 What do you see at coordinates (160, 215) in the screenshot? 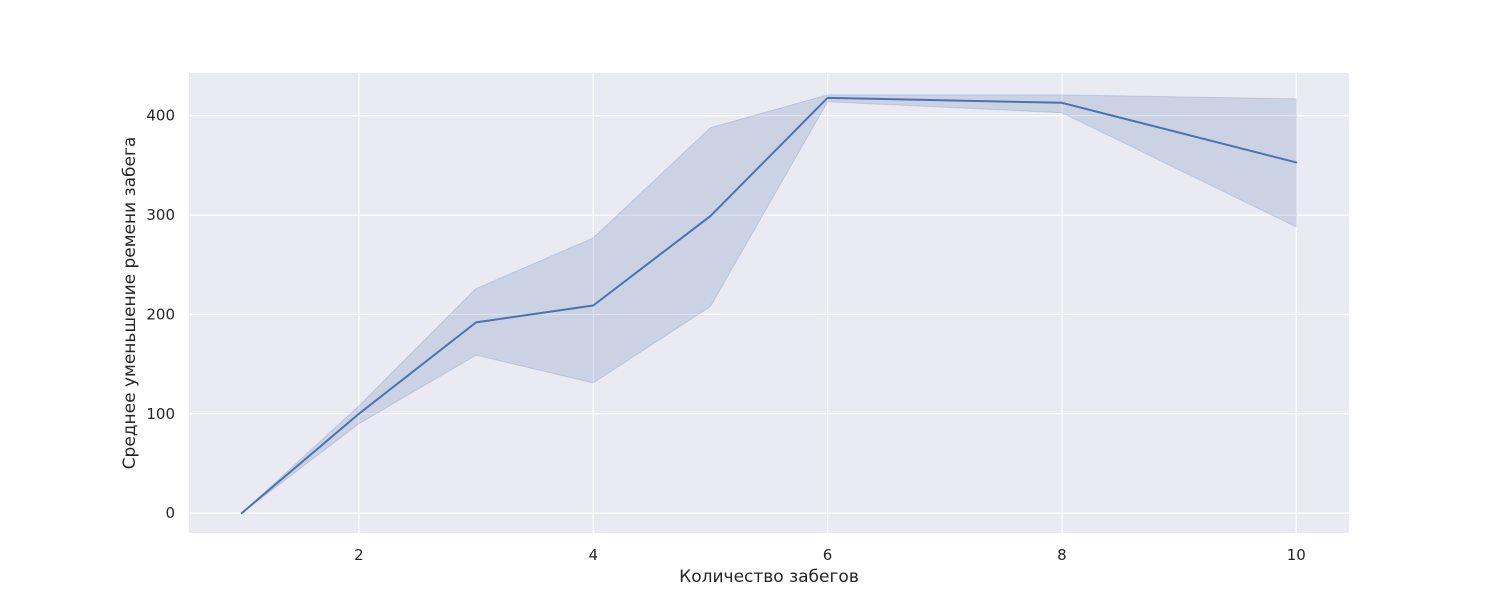
I see `y-tick-label: 300` at bounding box center [160, 215].